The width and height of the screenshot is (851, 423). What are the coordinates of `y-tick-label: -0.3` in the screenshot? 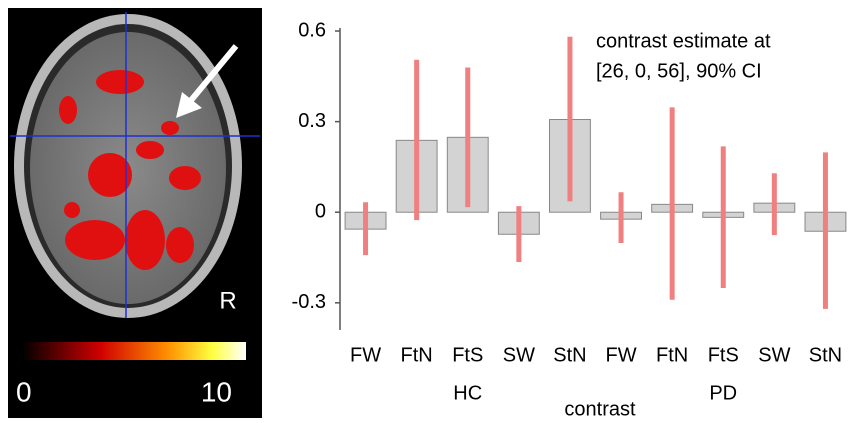 It's located at (309, 302).